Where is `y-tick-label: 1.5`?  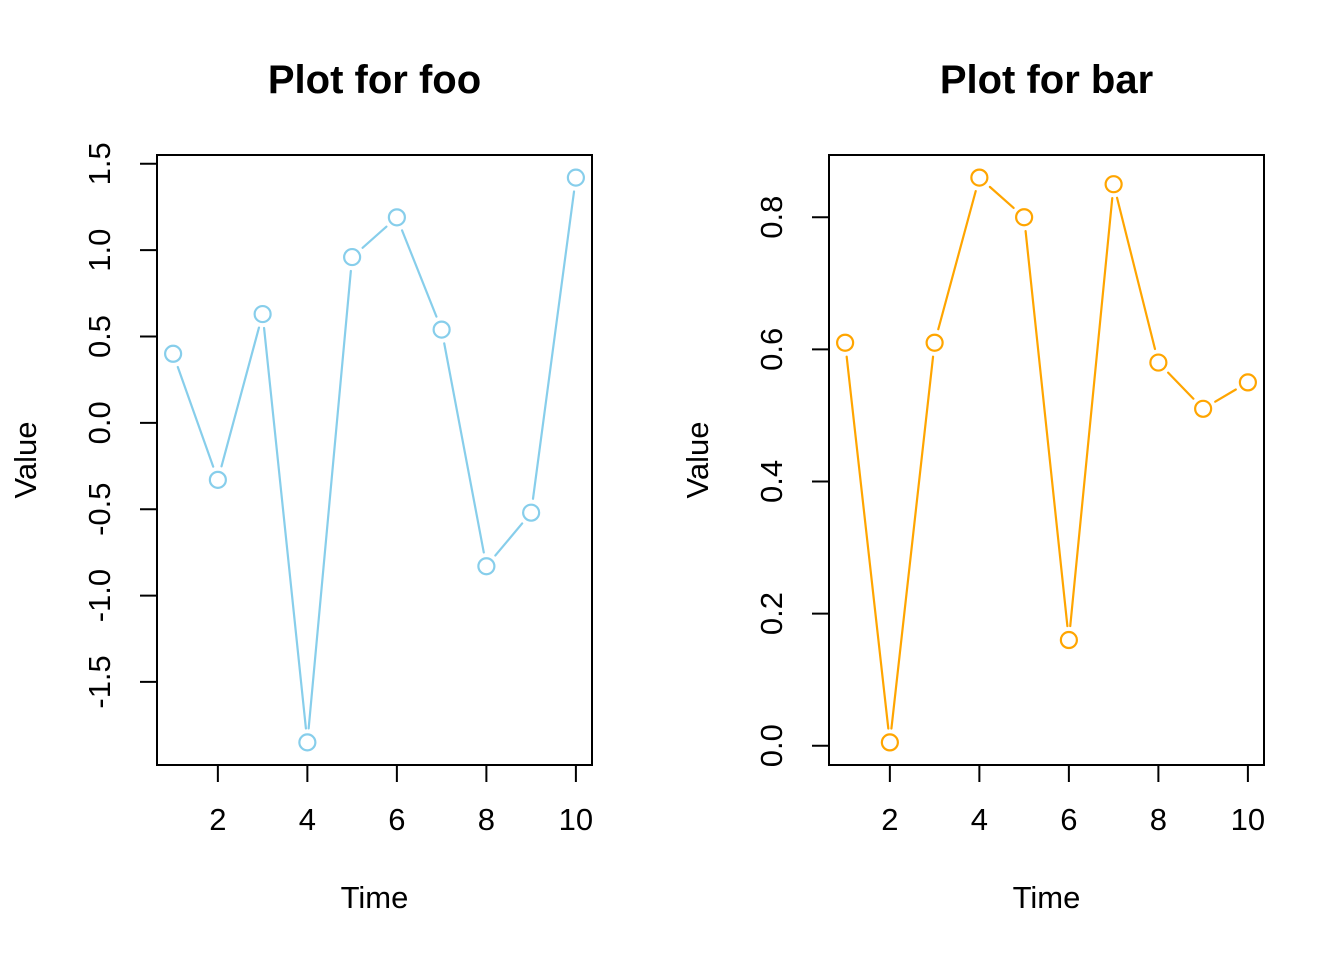 y-tick-label: 1.5 is located at coordinates (99, 163).